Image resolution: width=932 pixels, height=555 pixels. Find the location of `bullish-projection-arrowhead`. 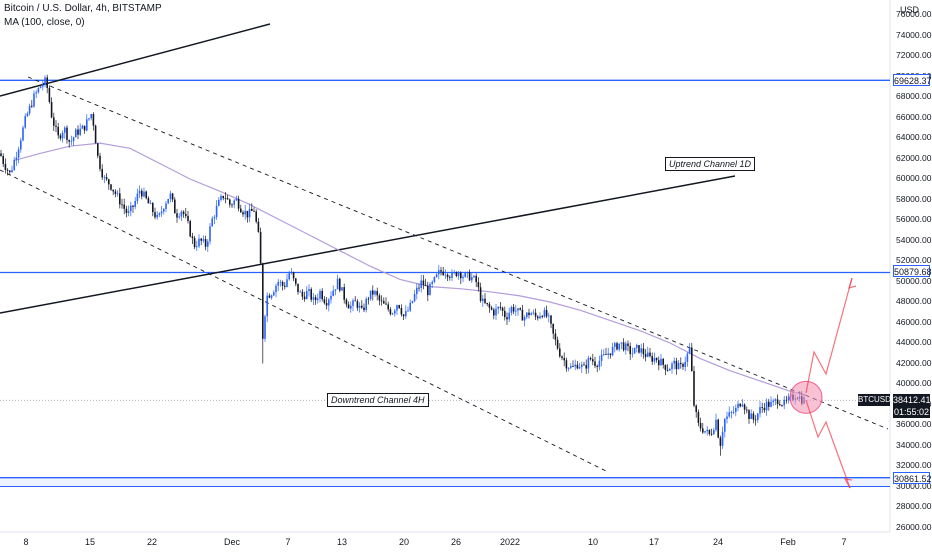

bullish-projection-arrowhead is located at coordinates (852, 283).